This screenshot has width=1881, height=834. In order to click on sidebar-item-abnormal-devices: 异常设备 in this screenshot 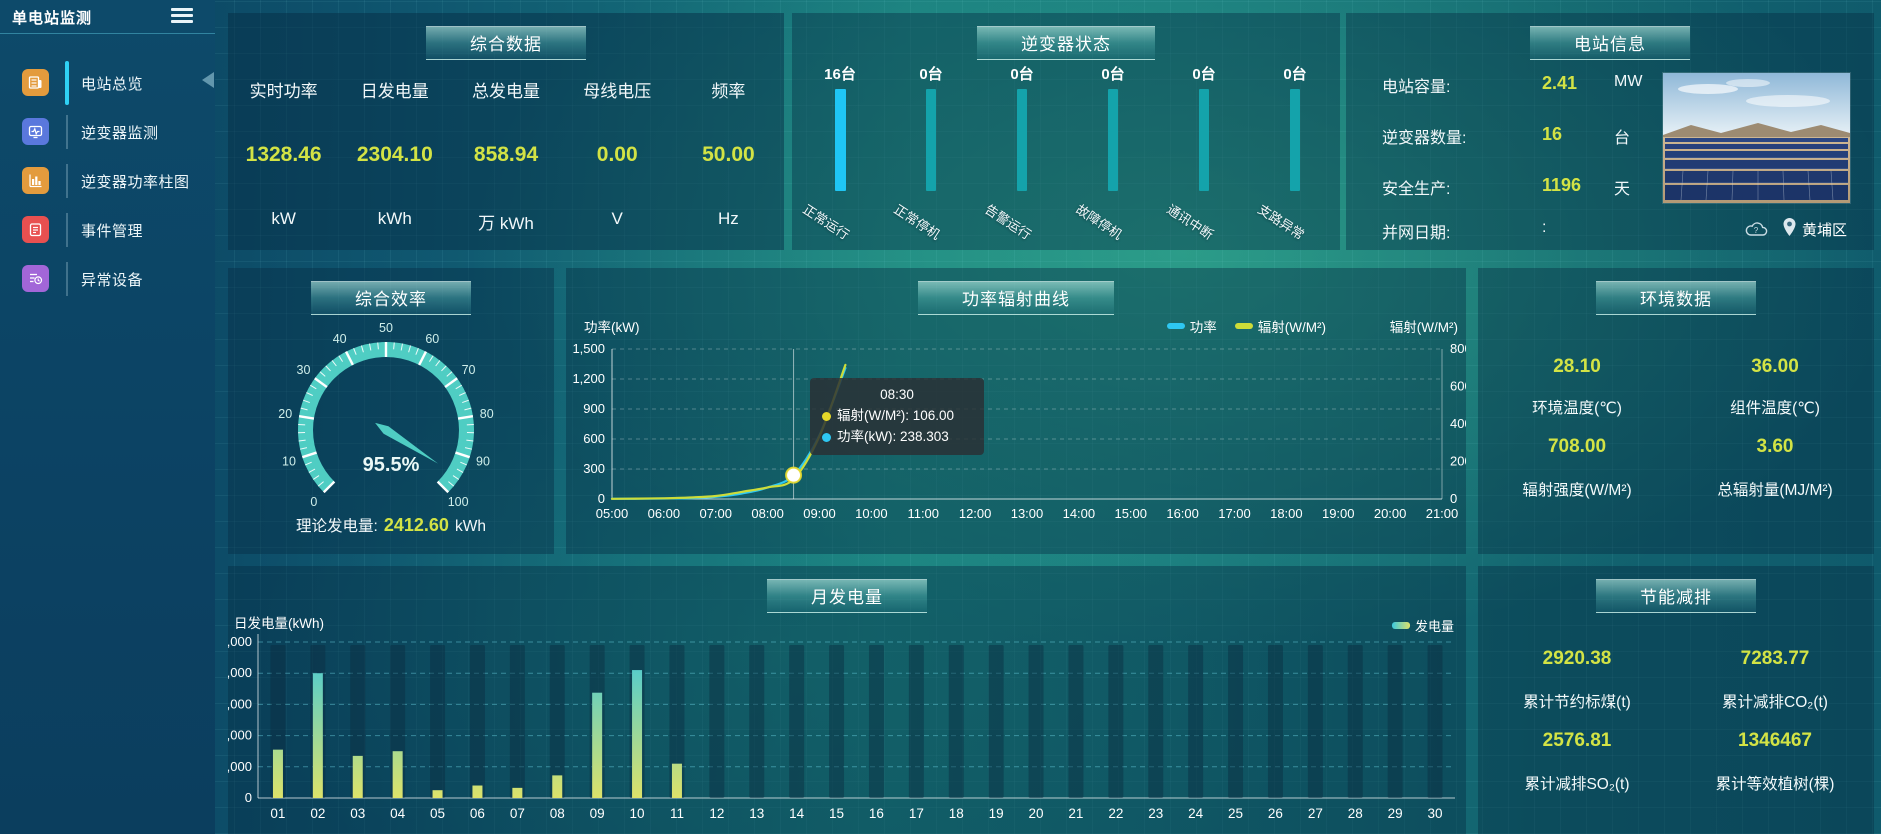, I will do `click(107, 278)`.